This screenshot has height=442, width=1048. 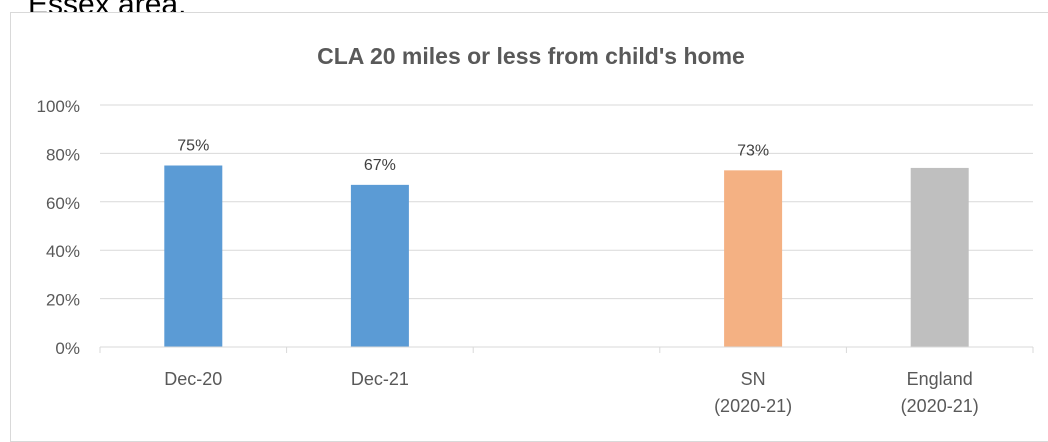 I want to click on y-axis-tick-labels: 0% 20% 40% 60% 80% 100%, so click(x=58, y=227).